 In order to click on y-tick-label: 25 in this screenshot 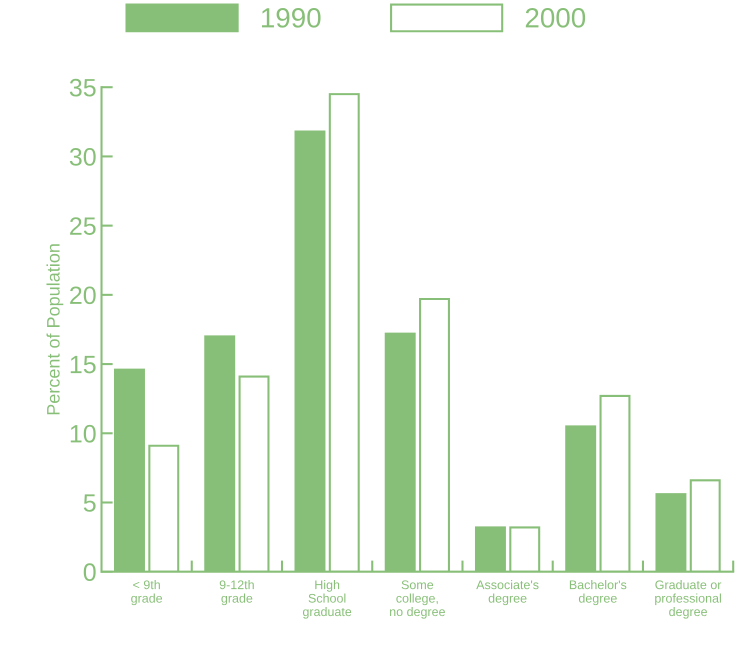, I will do `click(83, 226)`.